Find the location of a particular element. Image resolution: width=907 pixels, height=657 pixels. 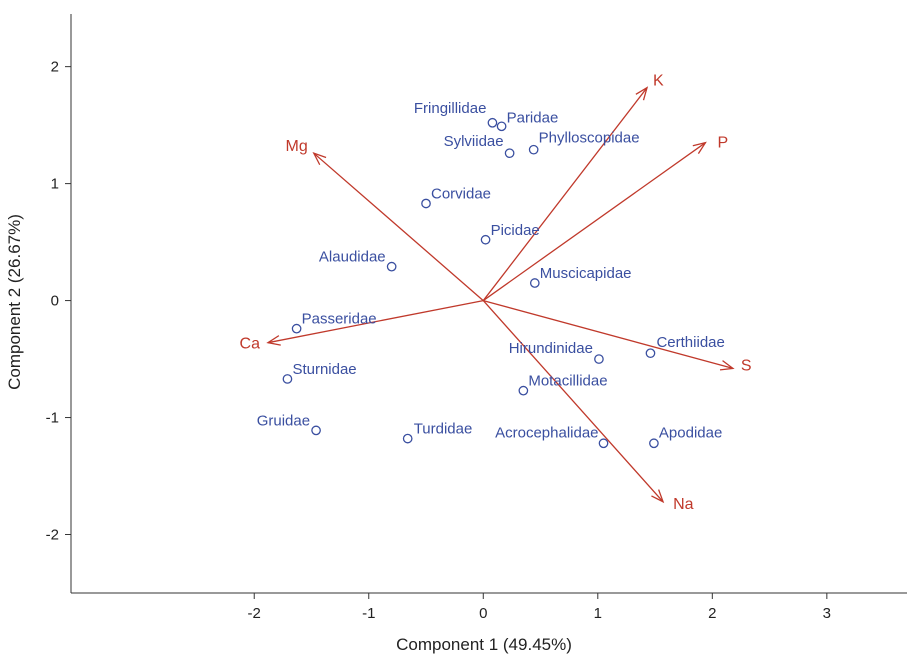

point-label: Phylloscopidae is located at coordinates (589, 138).